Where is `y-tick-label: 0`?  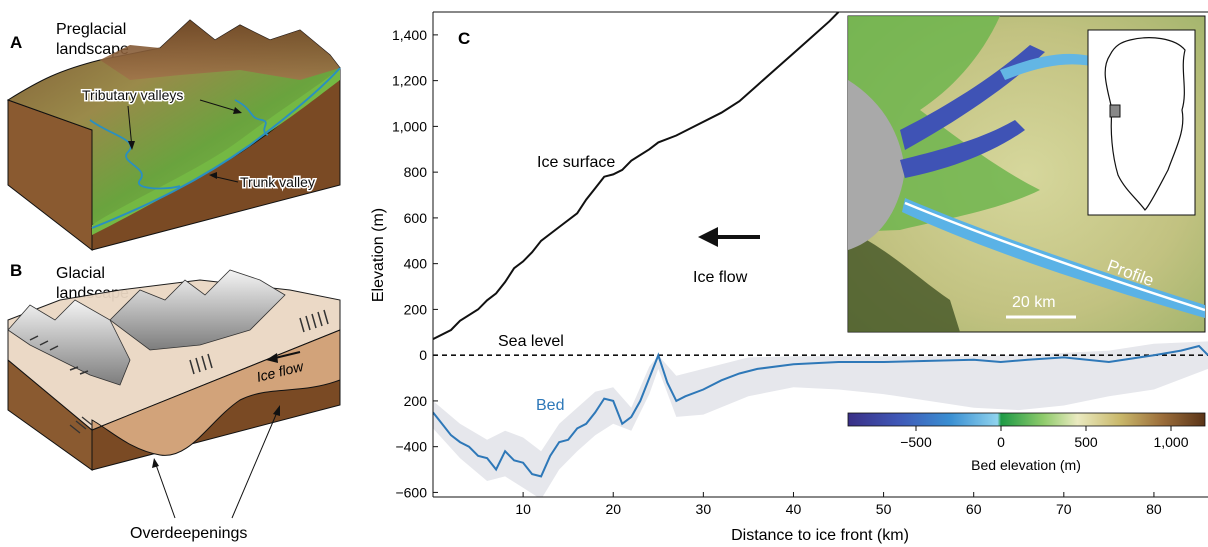
y-tick-label: 0 is located at coordinates (423, 355).